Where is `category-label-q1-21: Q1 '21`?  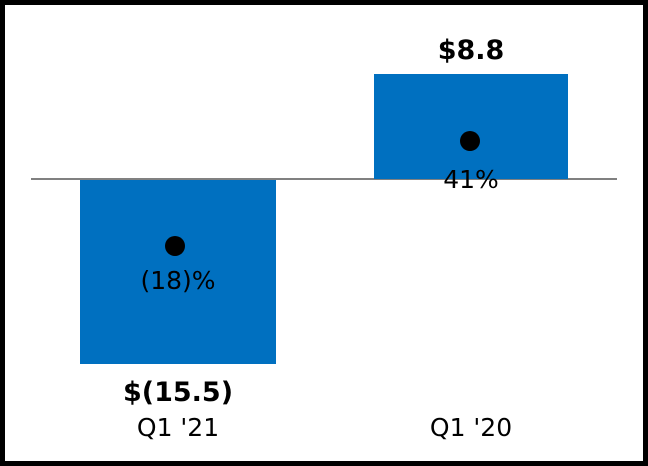 category-label-q1-21: Q1 '21 is located at coordinates (178, 427).